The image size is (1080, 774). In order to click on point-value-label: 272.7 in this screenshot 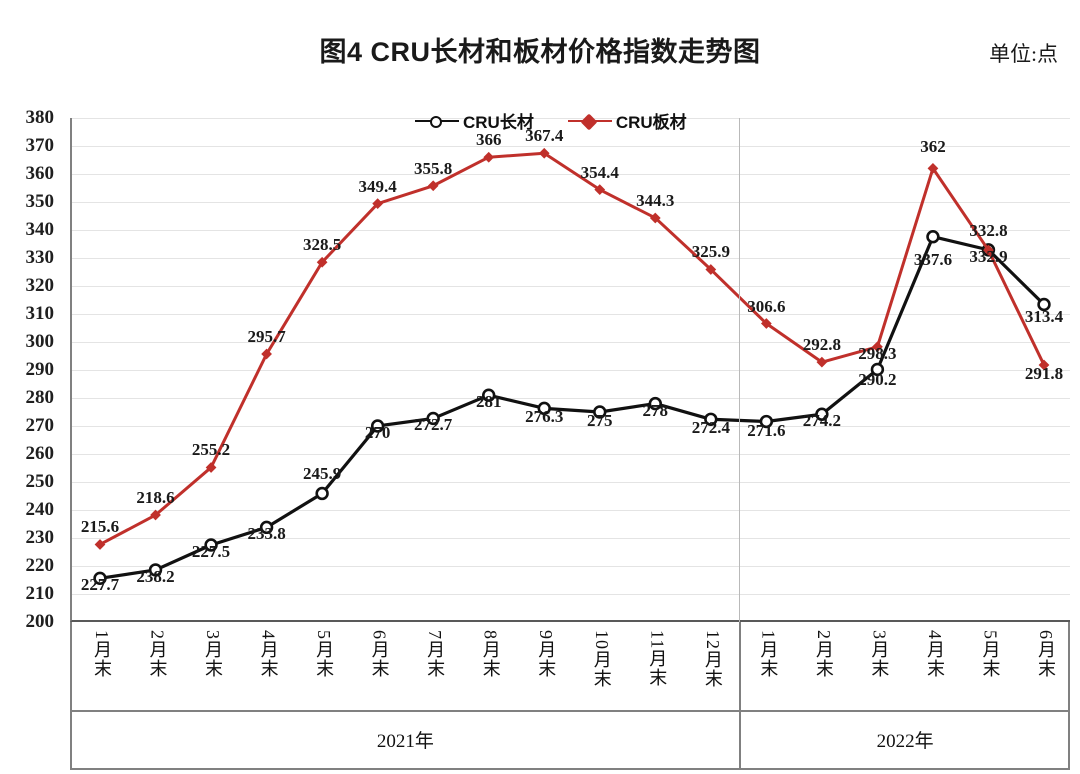, I will do `click(433, 425)`.